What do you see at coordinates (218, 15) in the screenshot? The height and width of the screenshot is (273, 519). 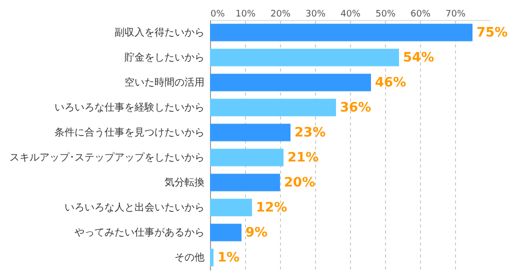 I see `x-tick-label: 0%` at bounding box center [218, 15].